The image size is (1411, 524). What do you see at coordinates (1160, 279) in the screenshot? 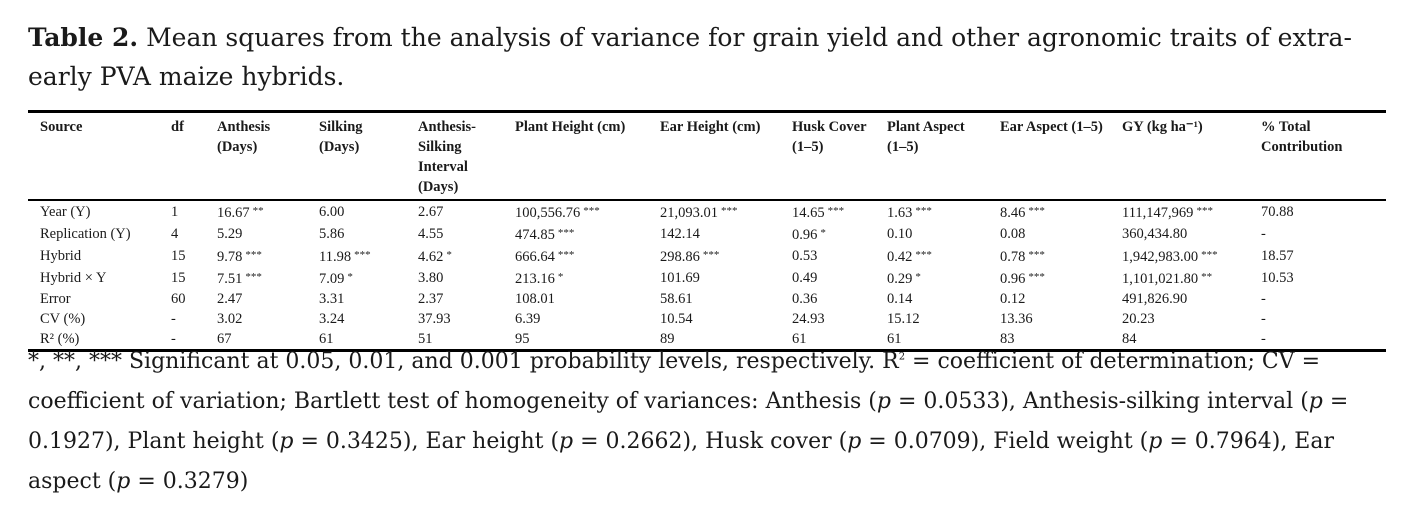
I see `cell-value: 1,101,021.80` at bounding box center [1160, 279].